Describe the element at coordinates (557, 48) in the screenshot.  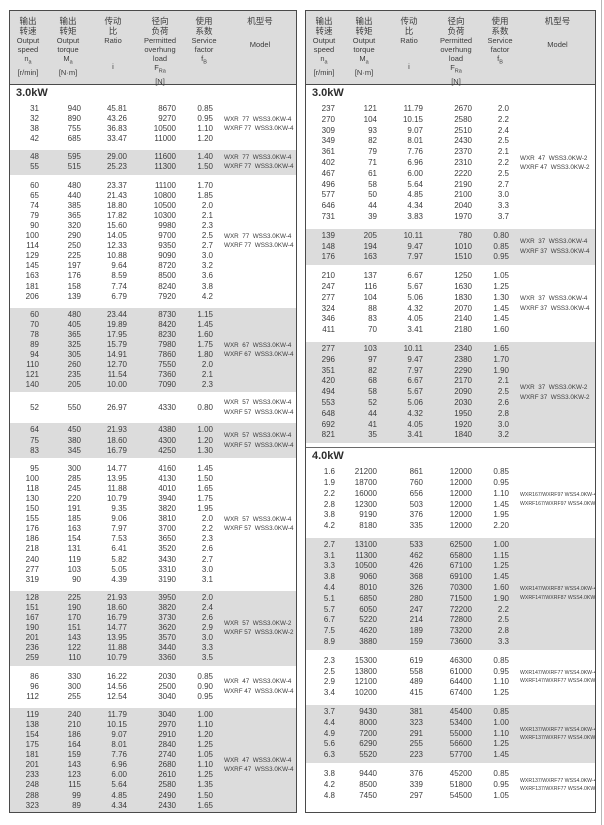
I see `header-col-model: 机型号 Model` at that location.